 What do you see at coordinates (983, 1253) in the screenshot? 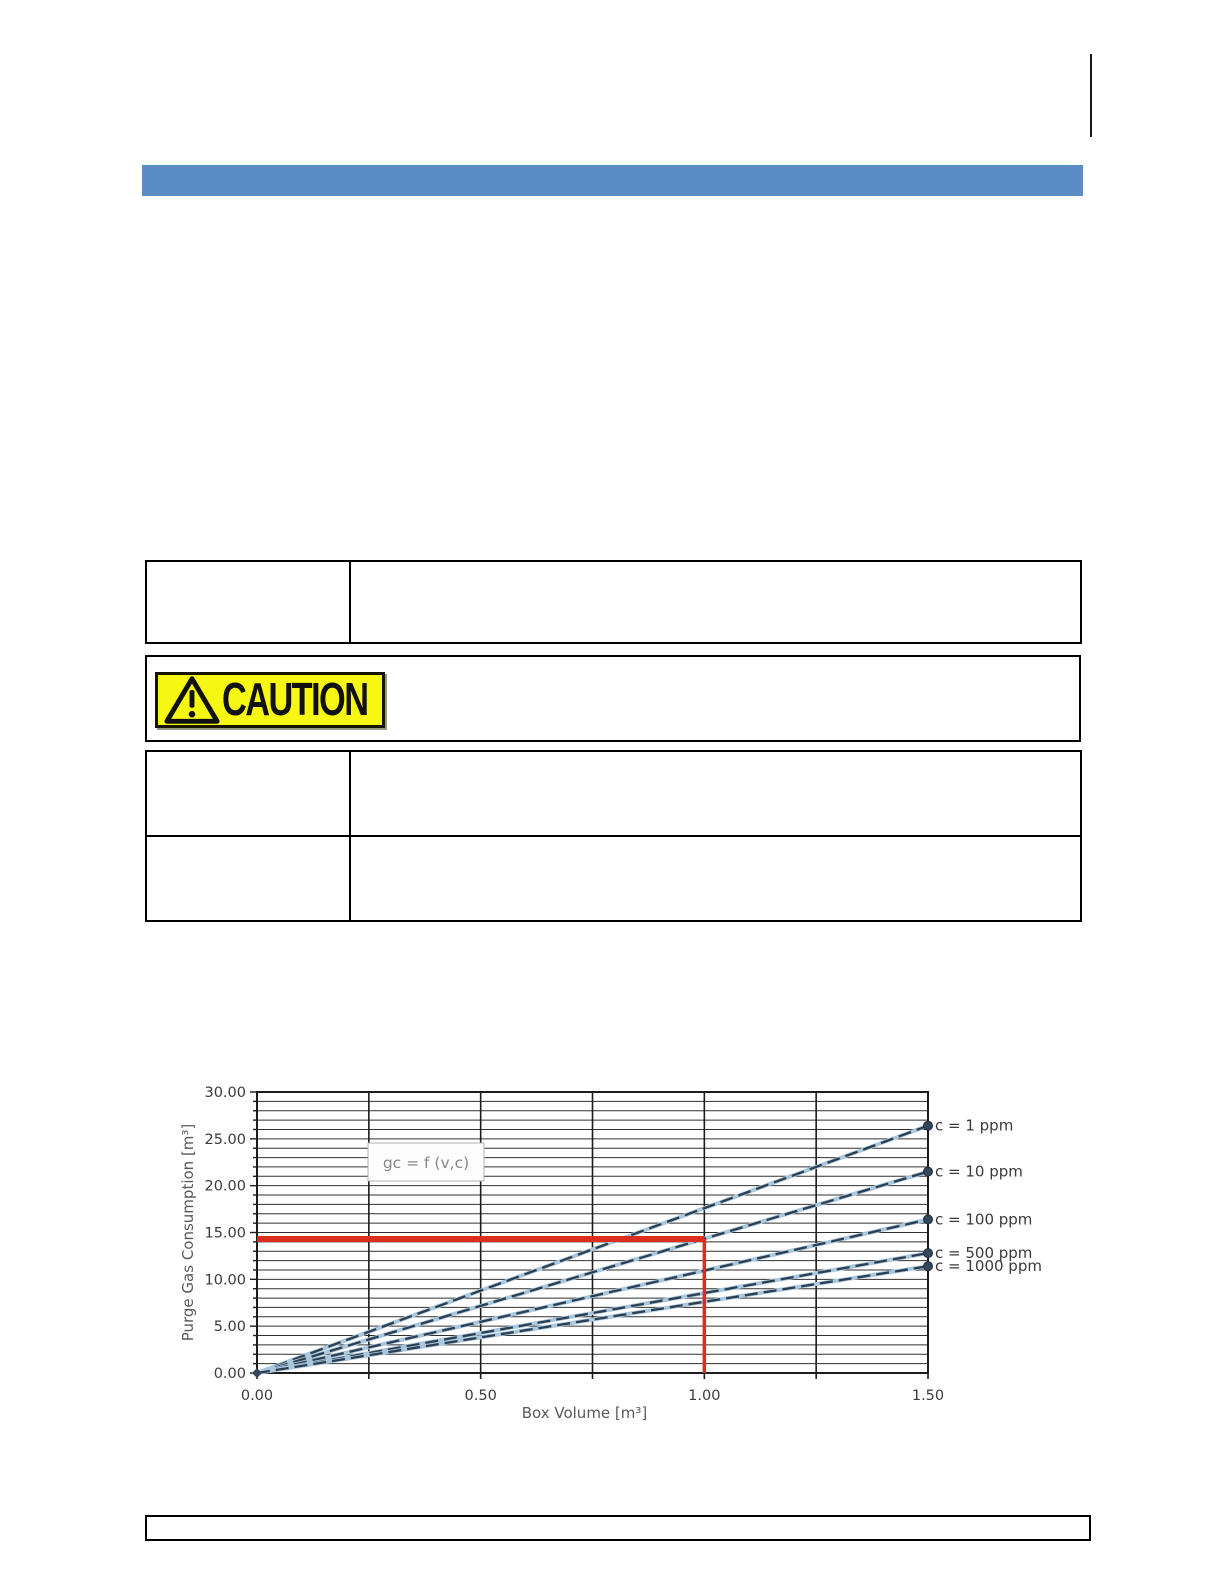
I see `legend-label-c-500-ppm: c = 500 ppm` at bounding box center [983, 1253].